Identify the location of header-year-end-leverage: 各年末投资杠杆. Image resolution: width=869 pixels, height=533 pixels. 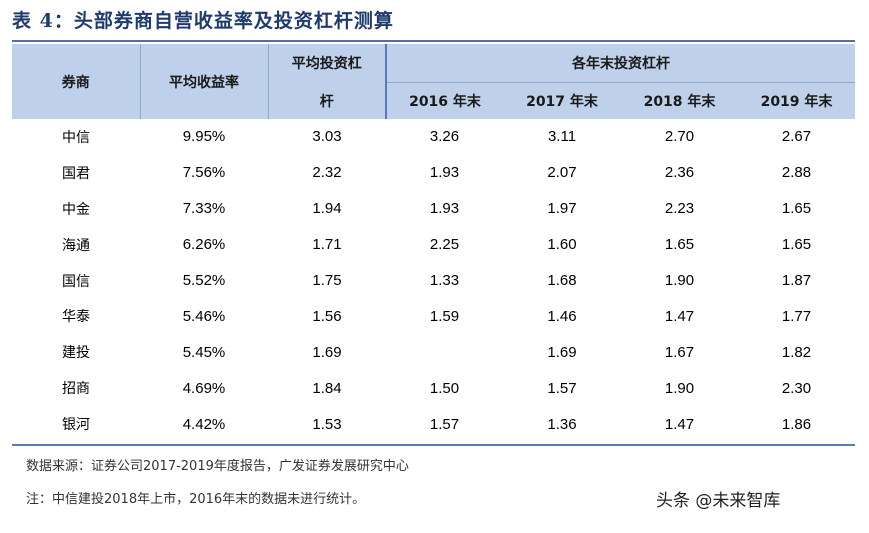
(620, 63).